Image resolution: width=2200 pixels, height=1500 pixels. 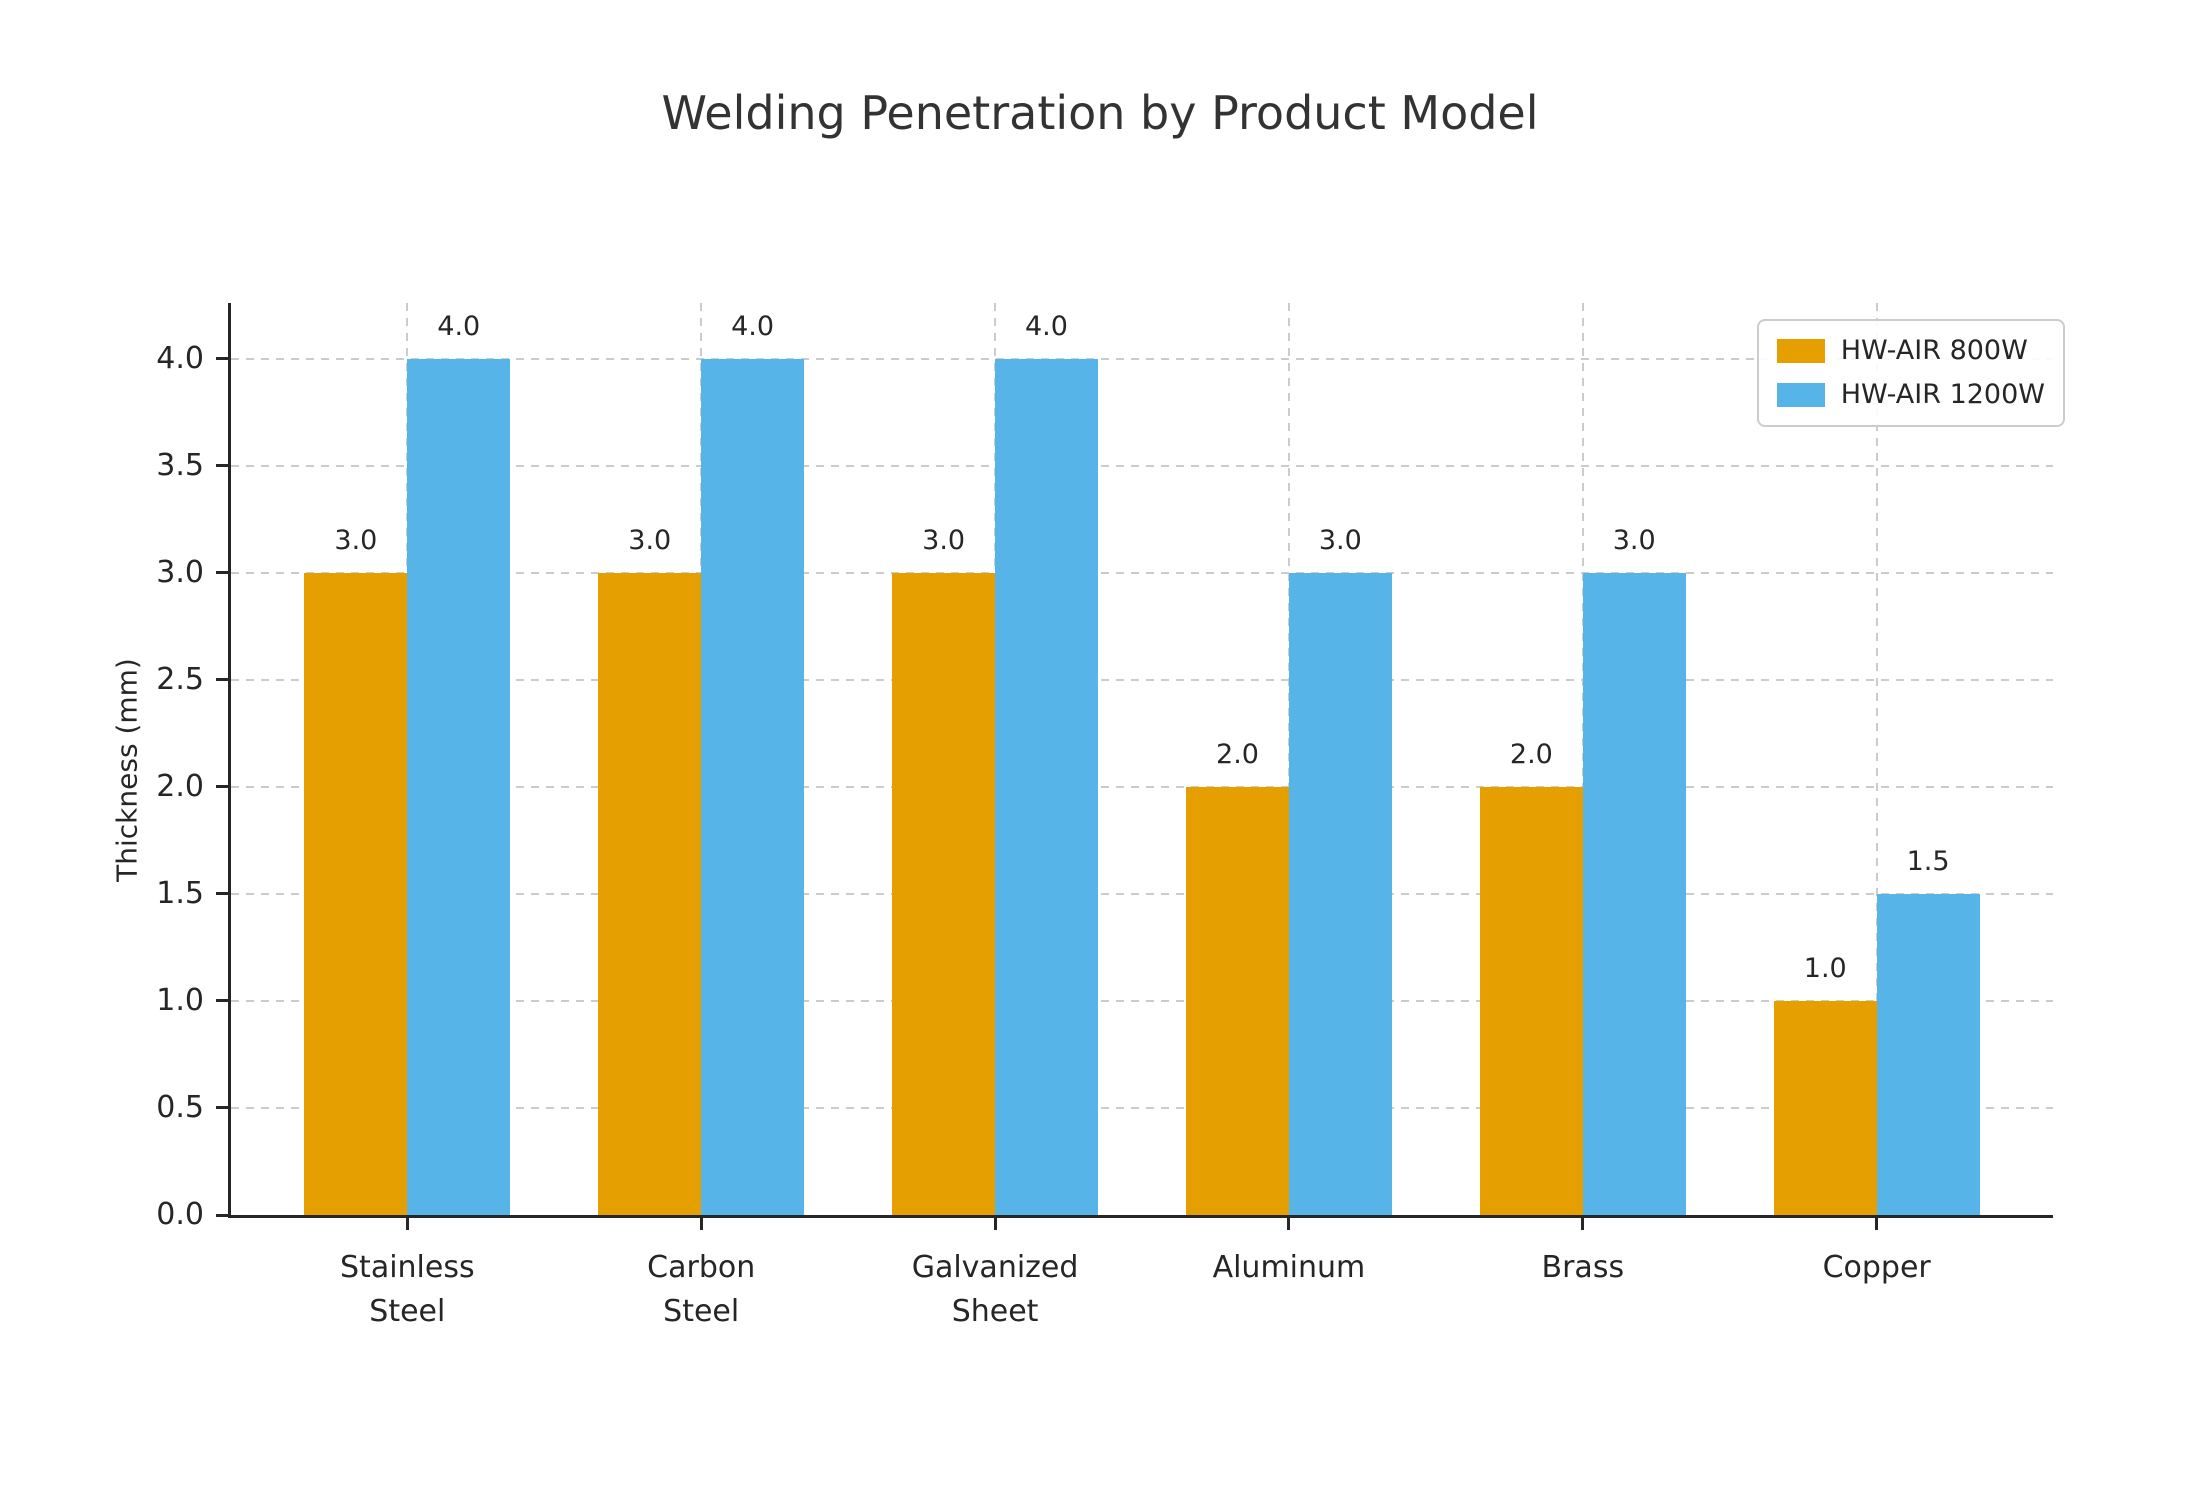 What do you see at coordinates (1942, 394) in the screenshot?
I see `legend-item-label: HW-AIR 1200W` at bounding box center [1942, 394].